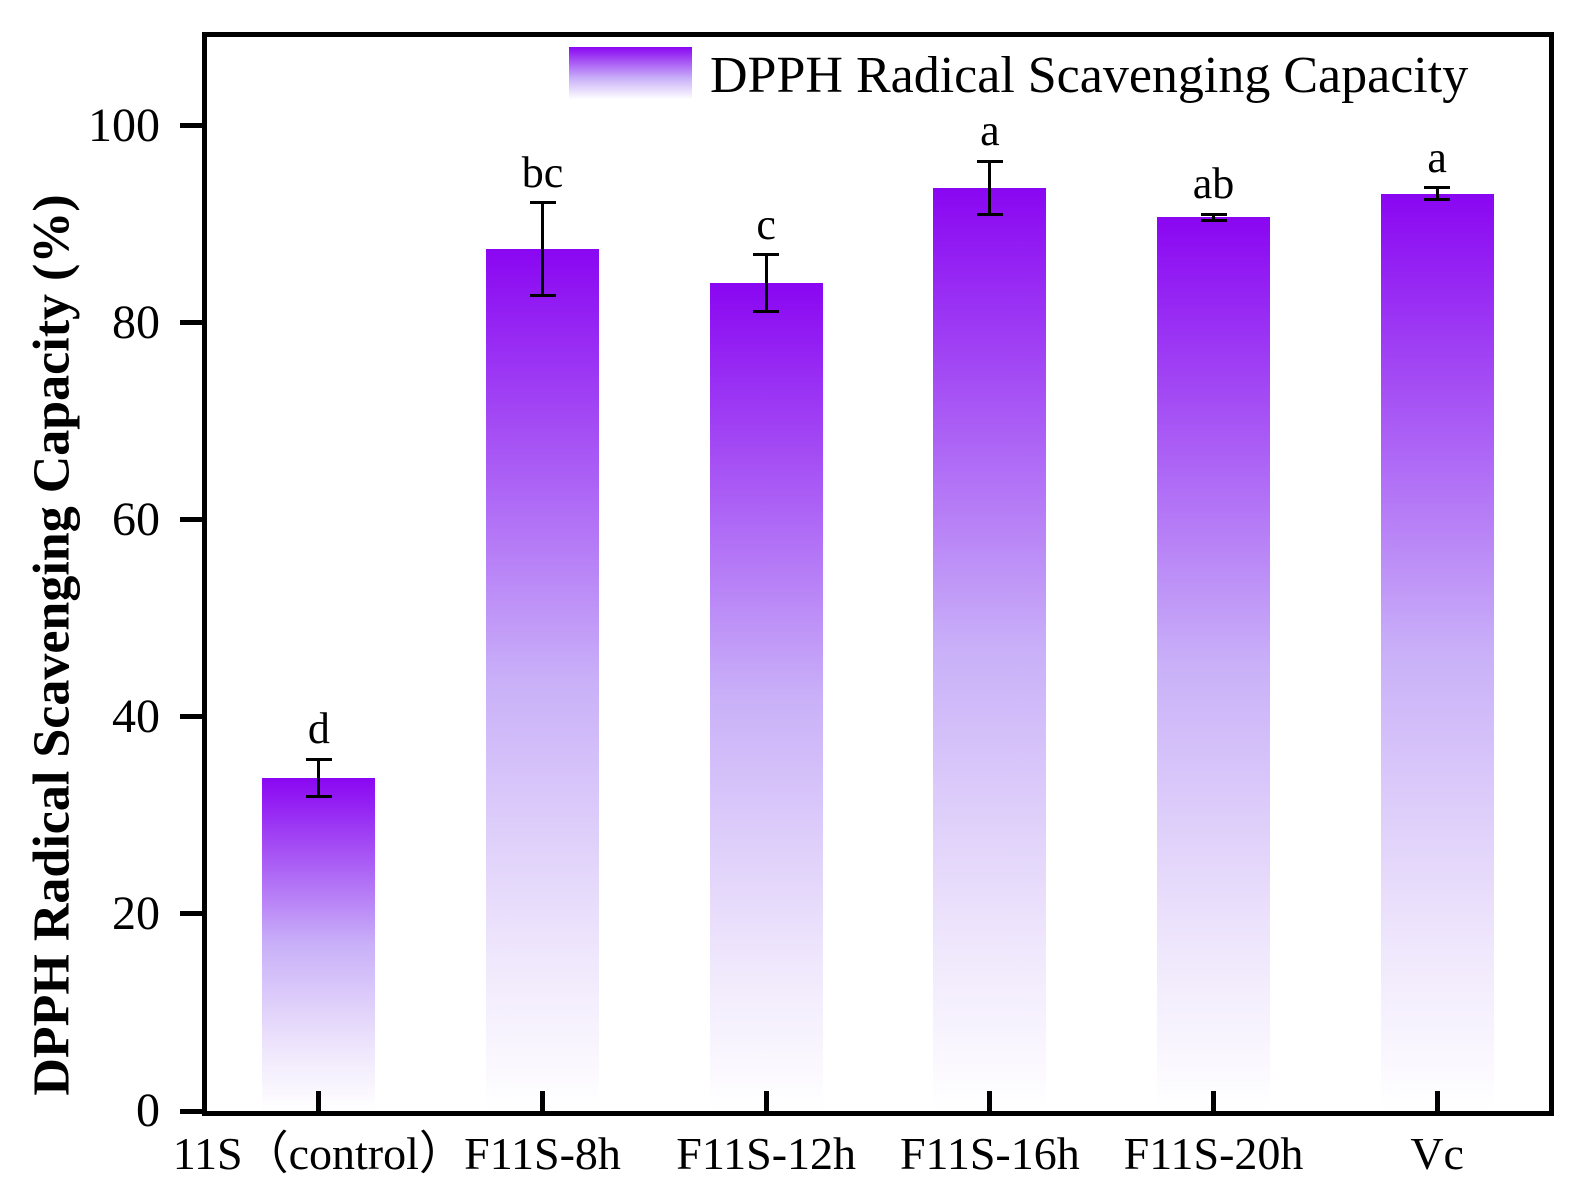 The width and height of the screenshot is (1571, 1197). I want to click on legend-swatch, so click(630, 75).